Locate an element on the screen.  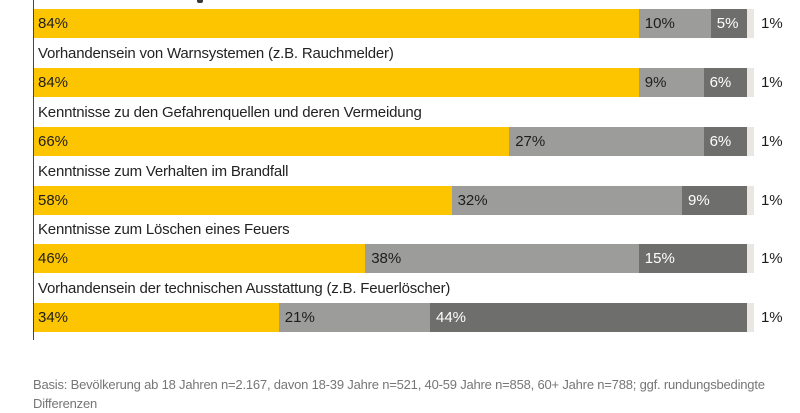
stacked-bar: 58% 32% 9% 1% is located at coordinates (417, 200).